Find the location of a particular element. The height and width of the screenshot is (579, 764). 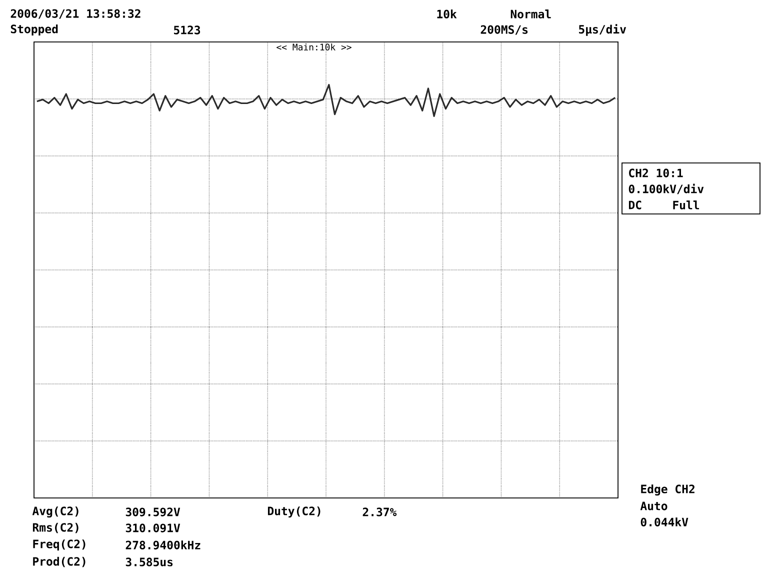

text: 0.044kV is located at coordinates (664, 522).